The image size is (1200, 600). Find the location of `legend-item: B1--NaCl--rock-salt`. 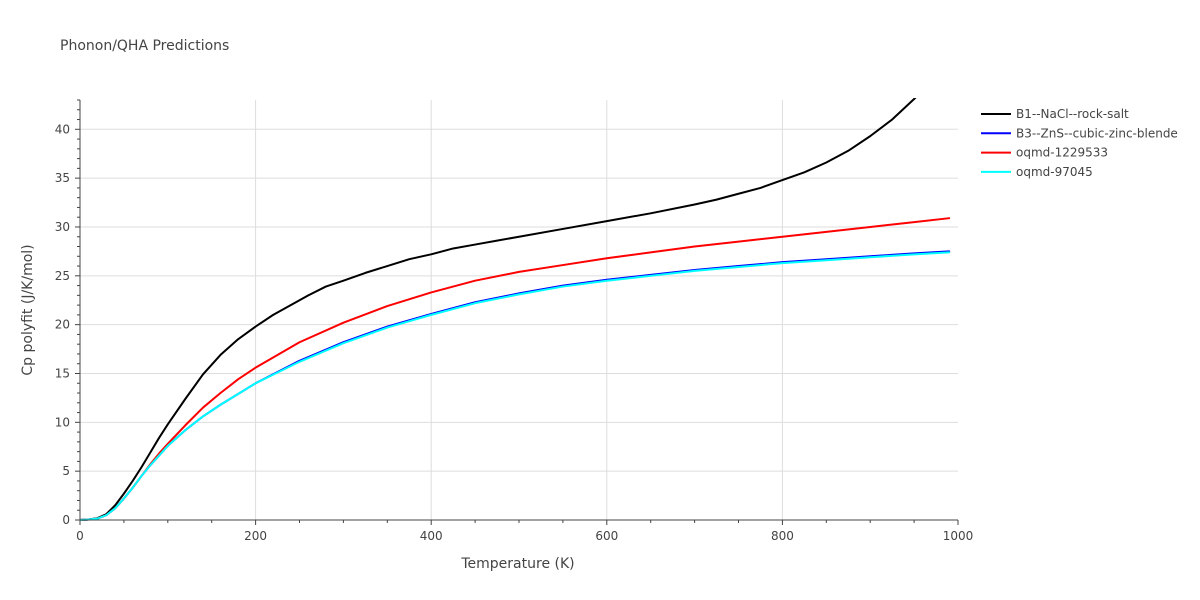

legend-item: B1--NaCl--rock-salt is located at coordinates (1055, 114).